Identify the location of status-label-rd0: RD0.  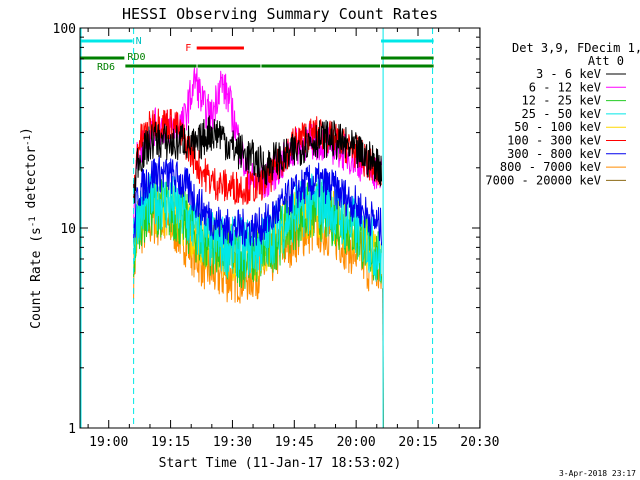
(136, 57).